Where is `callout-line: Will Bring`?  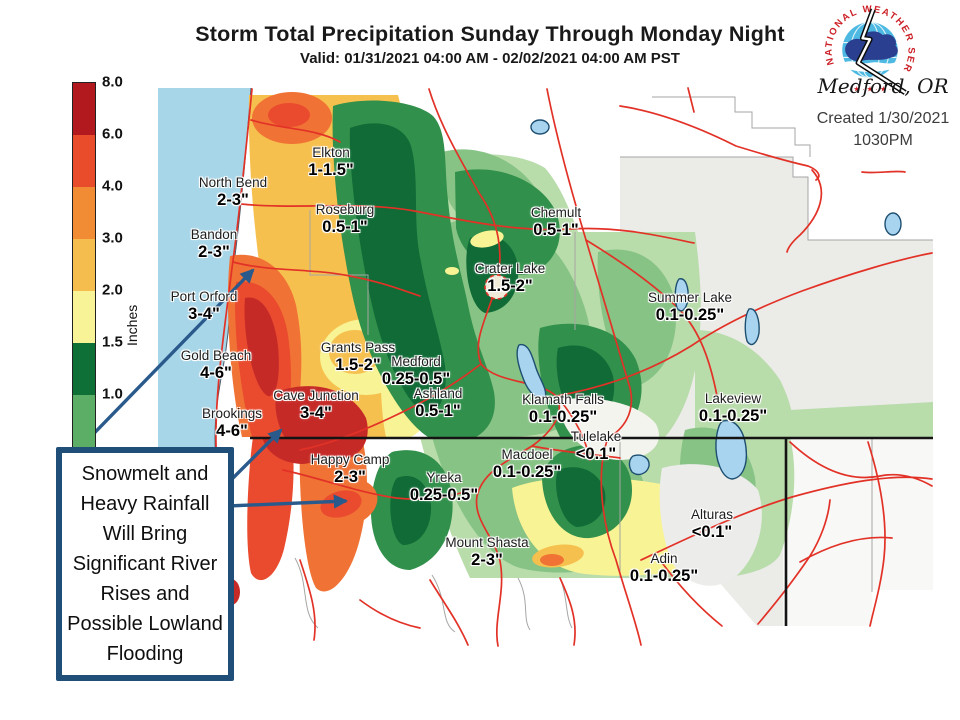
callout-line: Will Bring is located at coordinates (145, 534).